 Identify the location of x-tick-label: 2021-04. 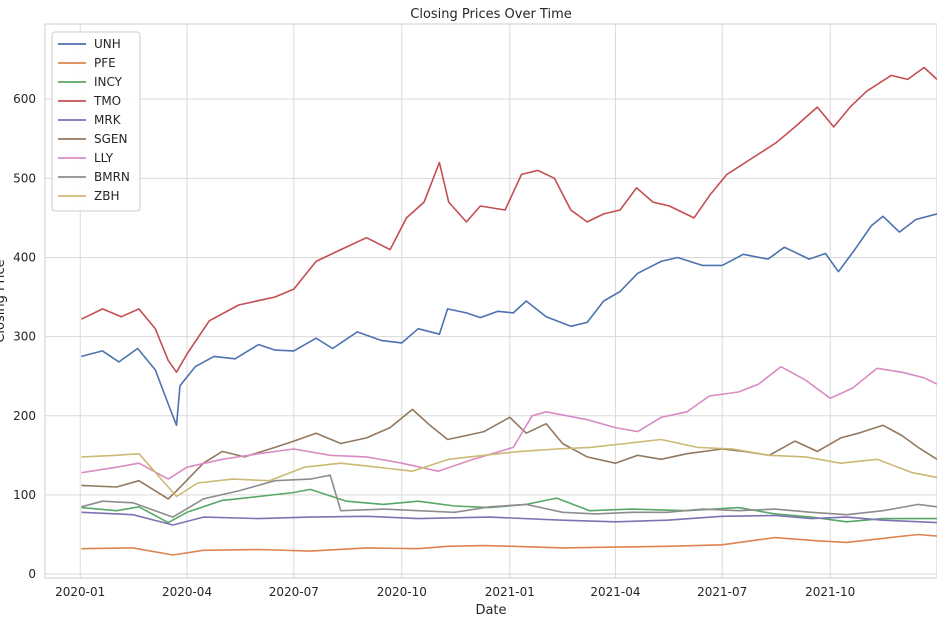
(615, 592).